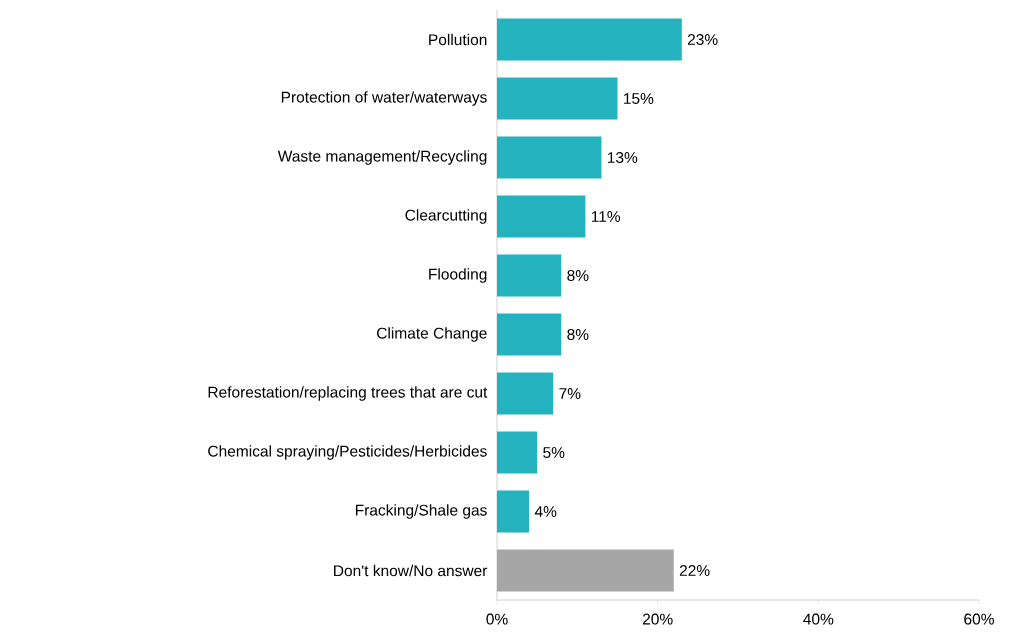 This screenshot has height=643, width=1025. I want to click on data-label: 13%, so click(622, 157).